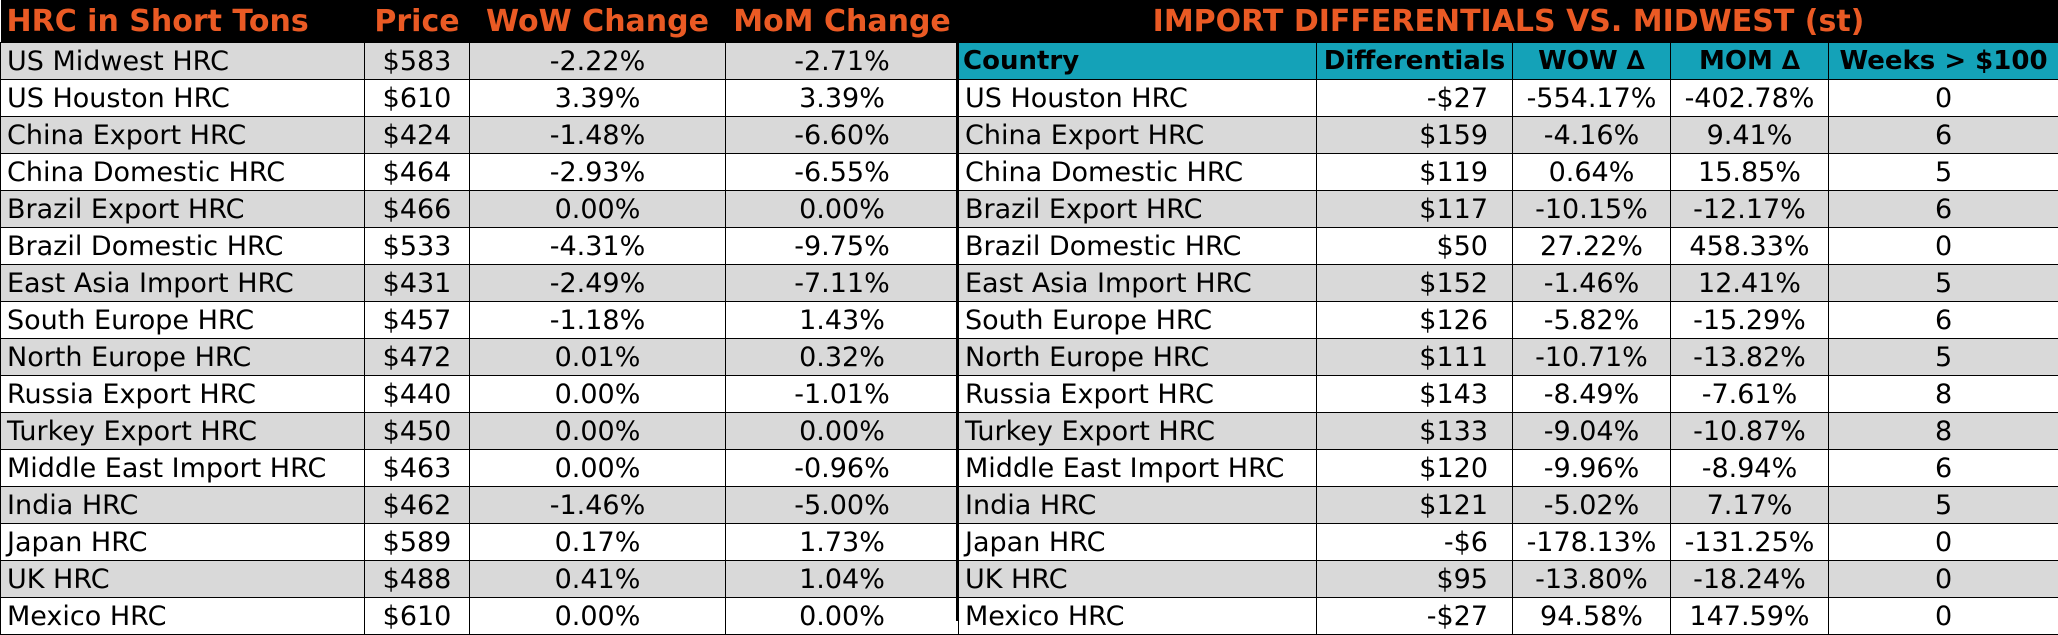 The height and width of the screenshot is (635, 2058). What do you see at coordinates (480, 135) in the screenshot?
I see `table-row: China Export HRC$424-1.48%-6.60%` at bounding box center [480, 135].